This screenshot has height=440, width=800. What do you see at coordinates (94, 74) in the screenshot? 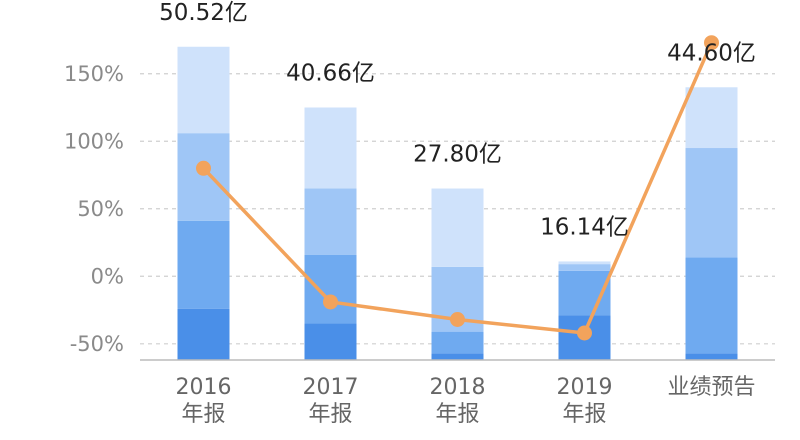
I see `y-tick-label: 150%` at bounding box center [94, 74].